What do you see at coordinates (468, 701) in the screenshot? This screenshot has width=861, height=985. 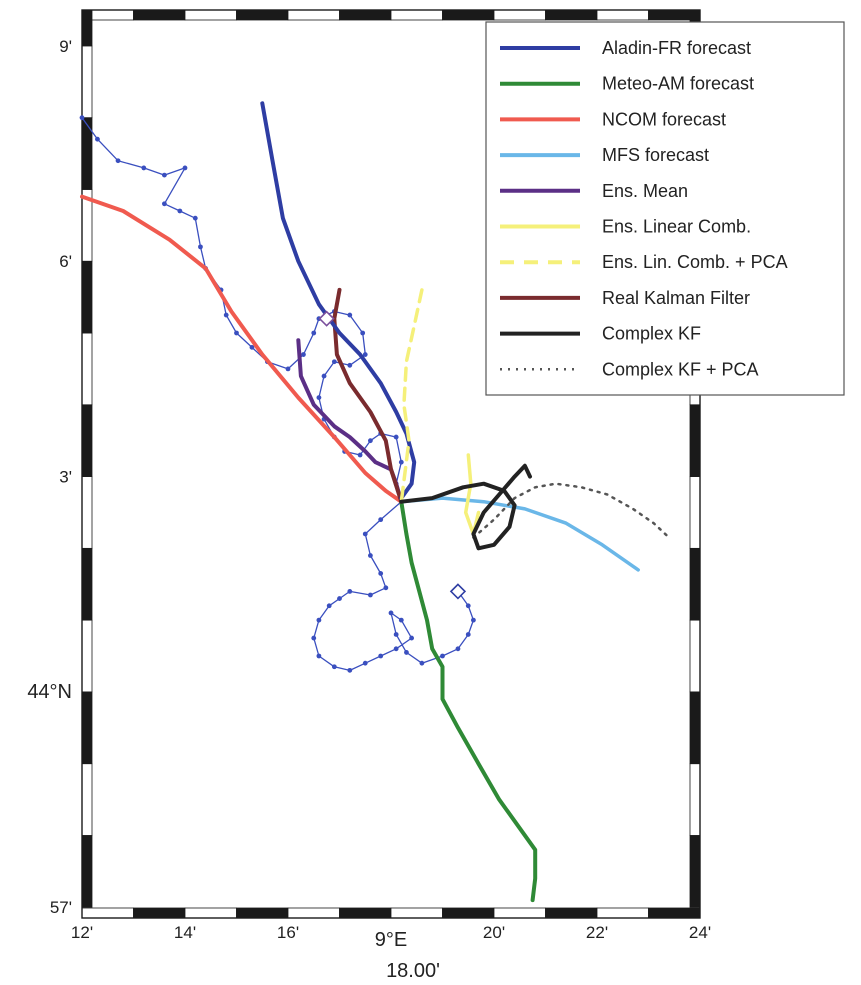 I see `meteo-am-track` at bounding box center [468, 701].